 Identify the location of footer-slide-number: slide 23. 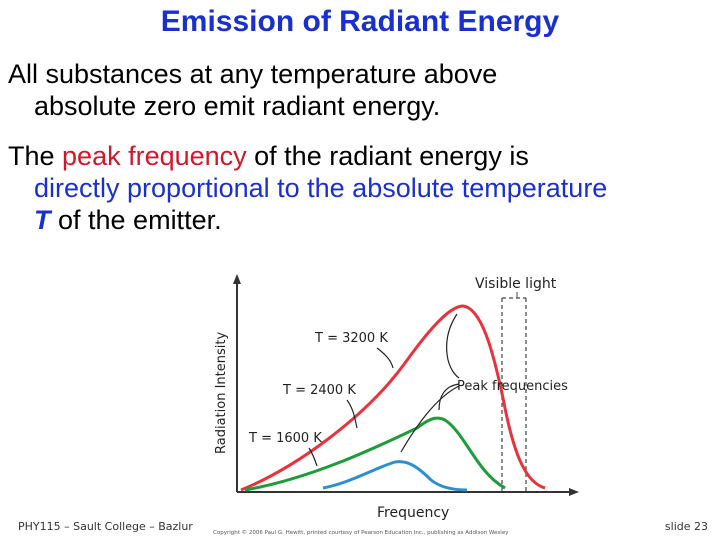
(686, 526).